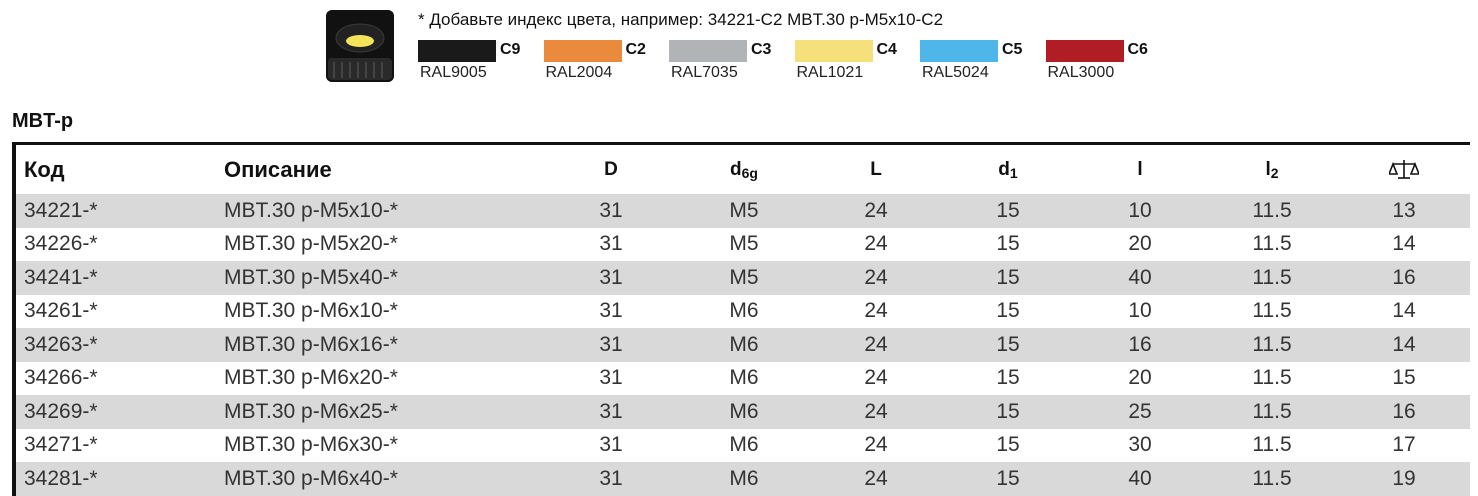  What do you see at coordinates (1140, 478) in the screenshot?
I see `table-cell: 40` at bounding box center [1140, 478].